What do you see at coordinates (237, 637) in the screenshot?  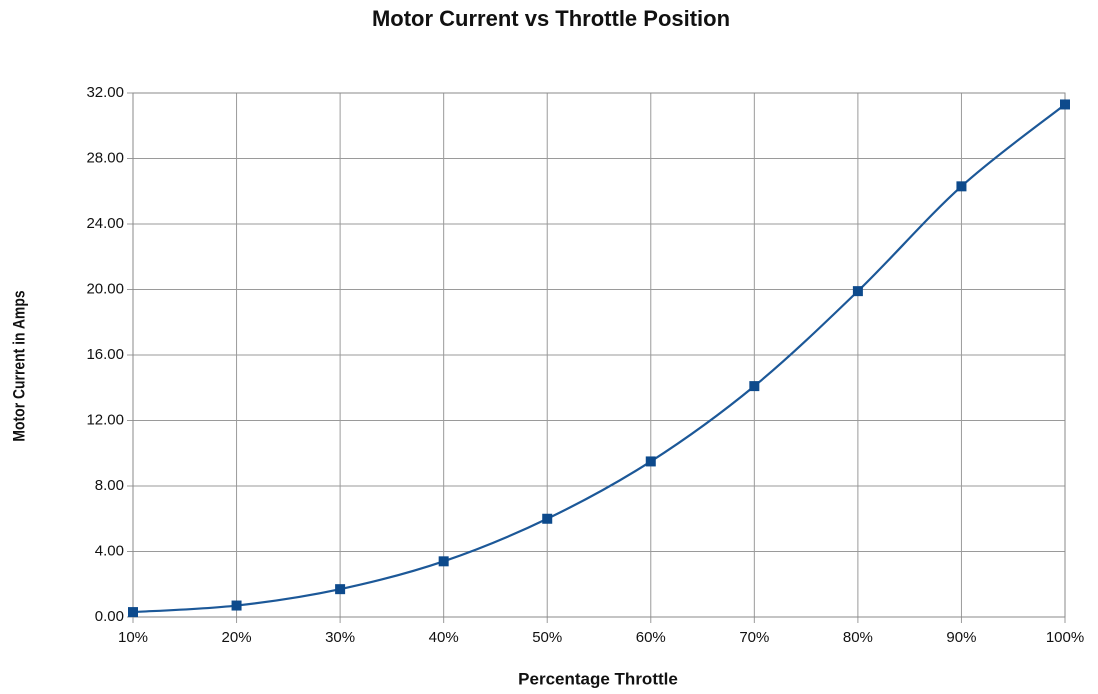 I see `x-tick-label: 20%` at bounding box center [237, 637].